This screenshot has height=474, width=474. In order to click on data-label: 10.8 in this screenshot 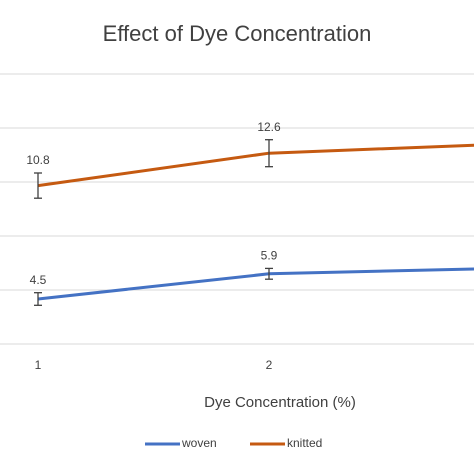, I will do `click(38, 160)`.